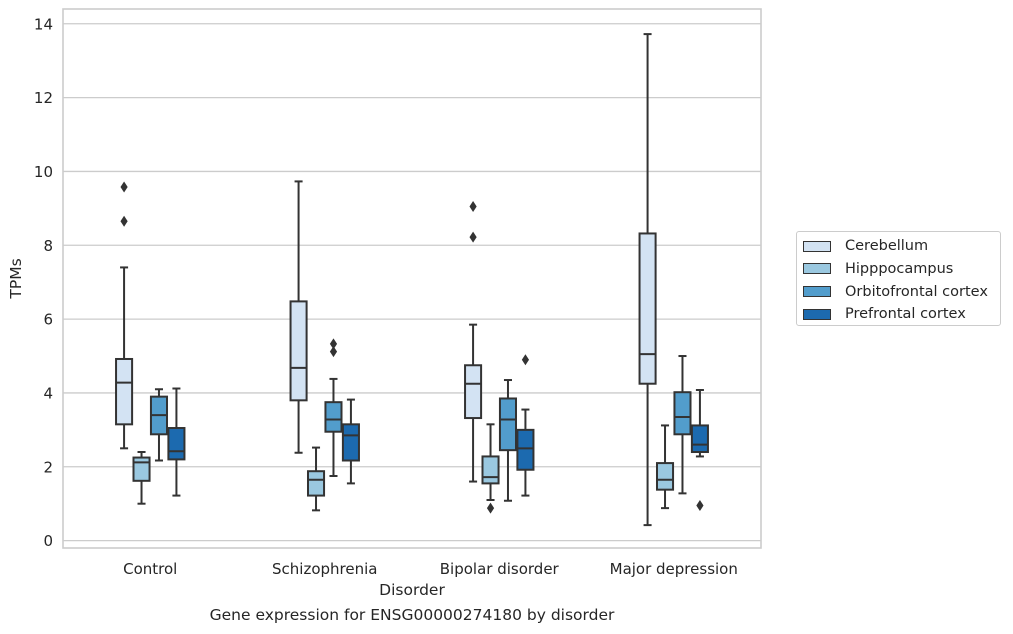  Describe the element at coordinates (150, 569) in the screenshot. I see `x-tick-label: Control` at that location.